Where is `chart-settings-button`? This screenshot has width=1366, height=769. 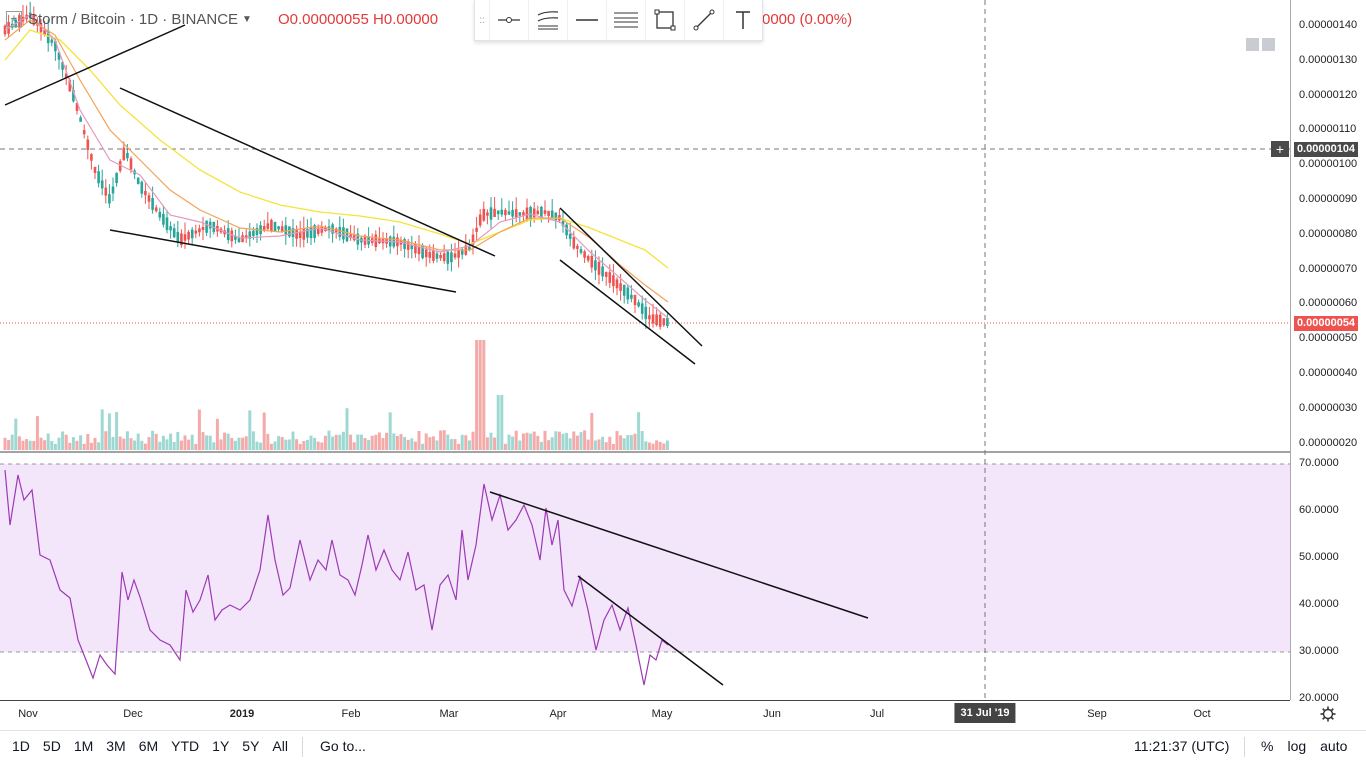
chart-settings-button is located at coordinates (1328, 714).